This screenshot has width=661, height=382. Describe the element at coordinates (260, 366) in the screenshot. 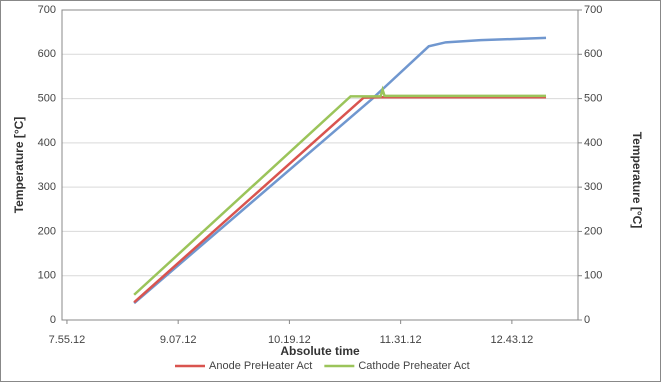

I see `legend-label: Anode PreHeater Act` at that location.